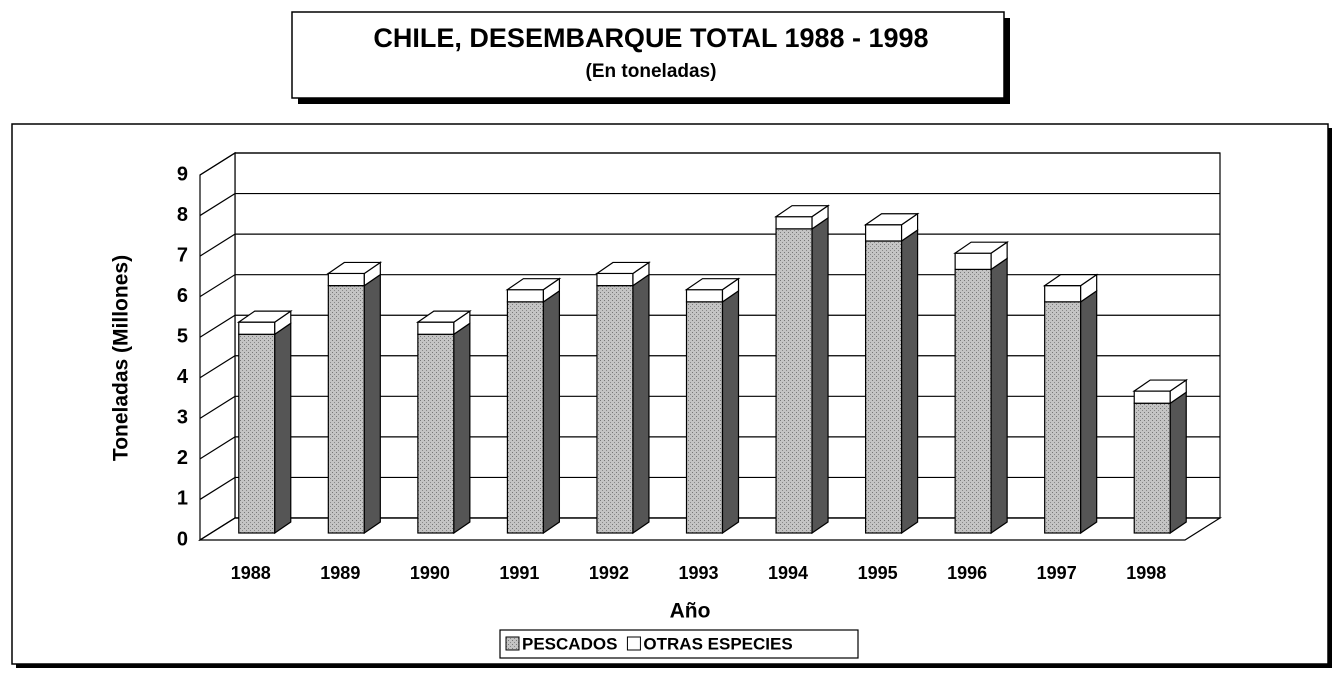 Image resolution: width=1336 pixels, height=673 pixels. I want to click on x-tick-label: 1988, so click(251, 573).